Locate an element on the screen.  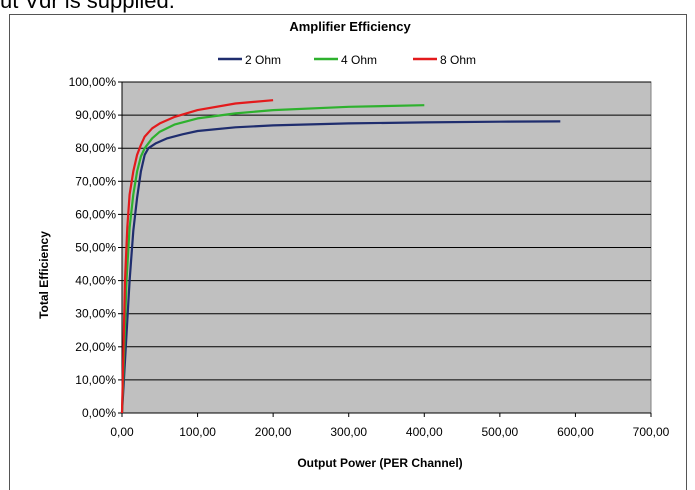
x-tick-label: 700,00 is located at coordinates (651, 432).